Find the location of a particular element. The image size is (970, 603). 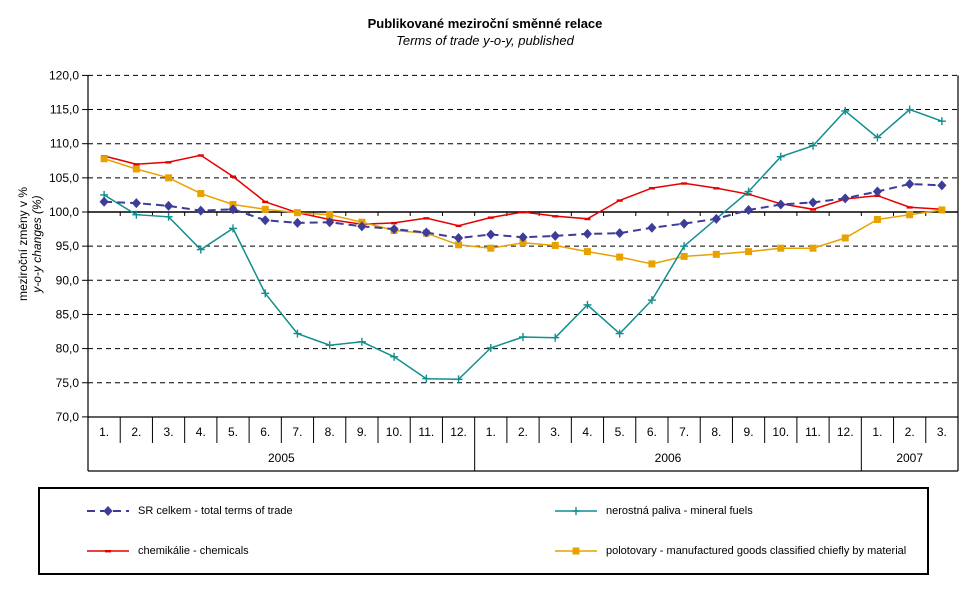

y-tick-label: 90,0 is located at coordinates (68, 280).